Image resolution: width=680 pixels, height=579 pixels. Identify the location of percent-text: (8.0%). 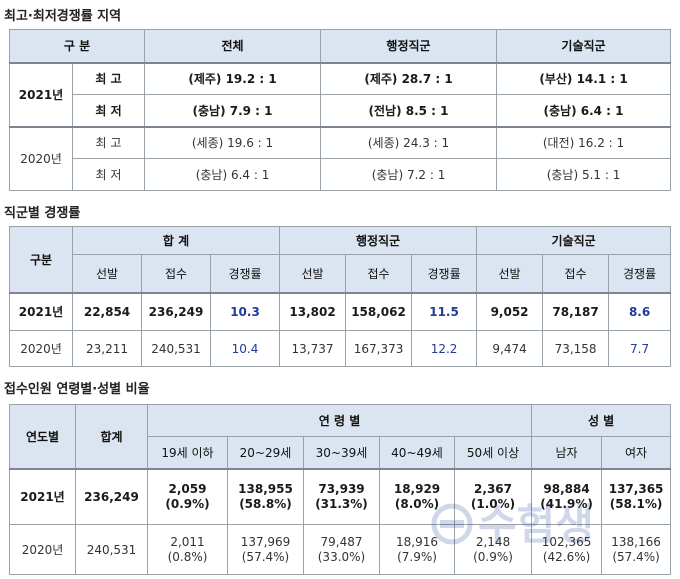
(417, 503).